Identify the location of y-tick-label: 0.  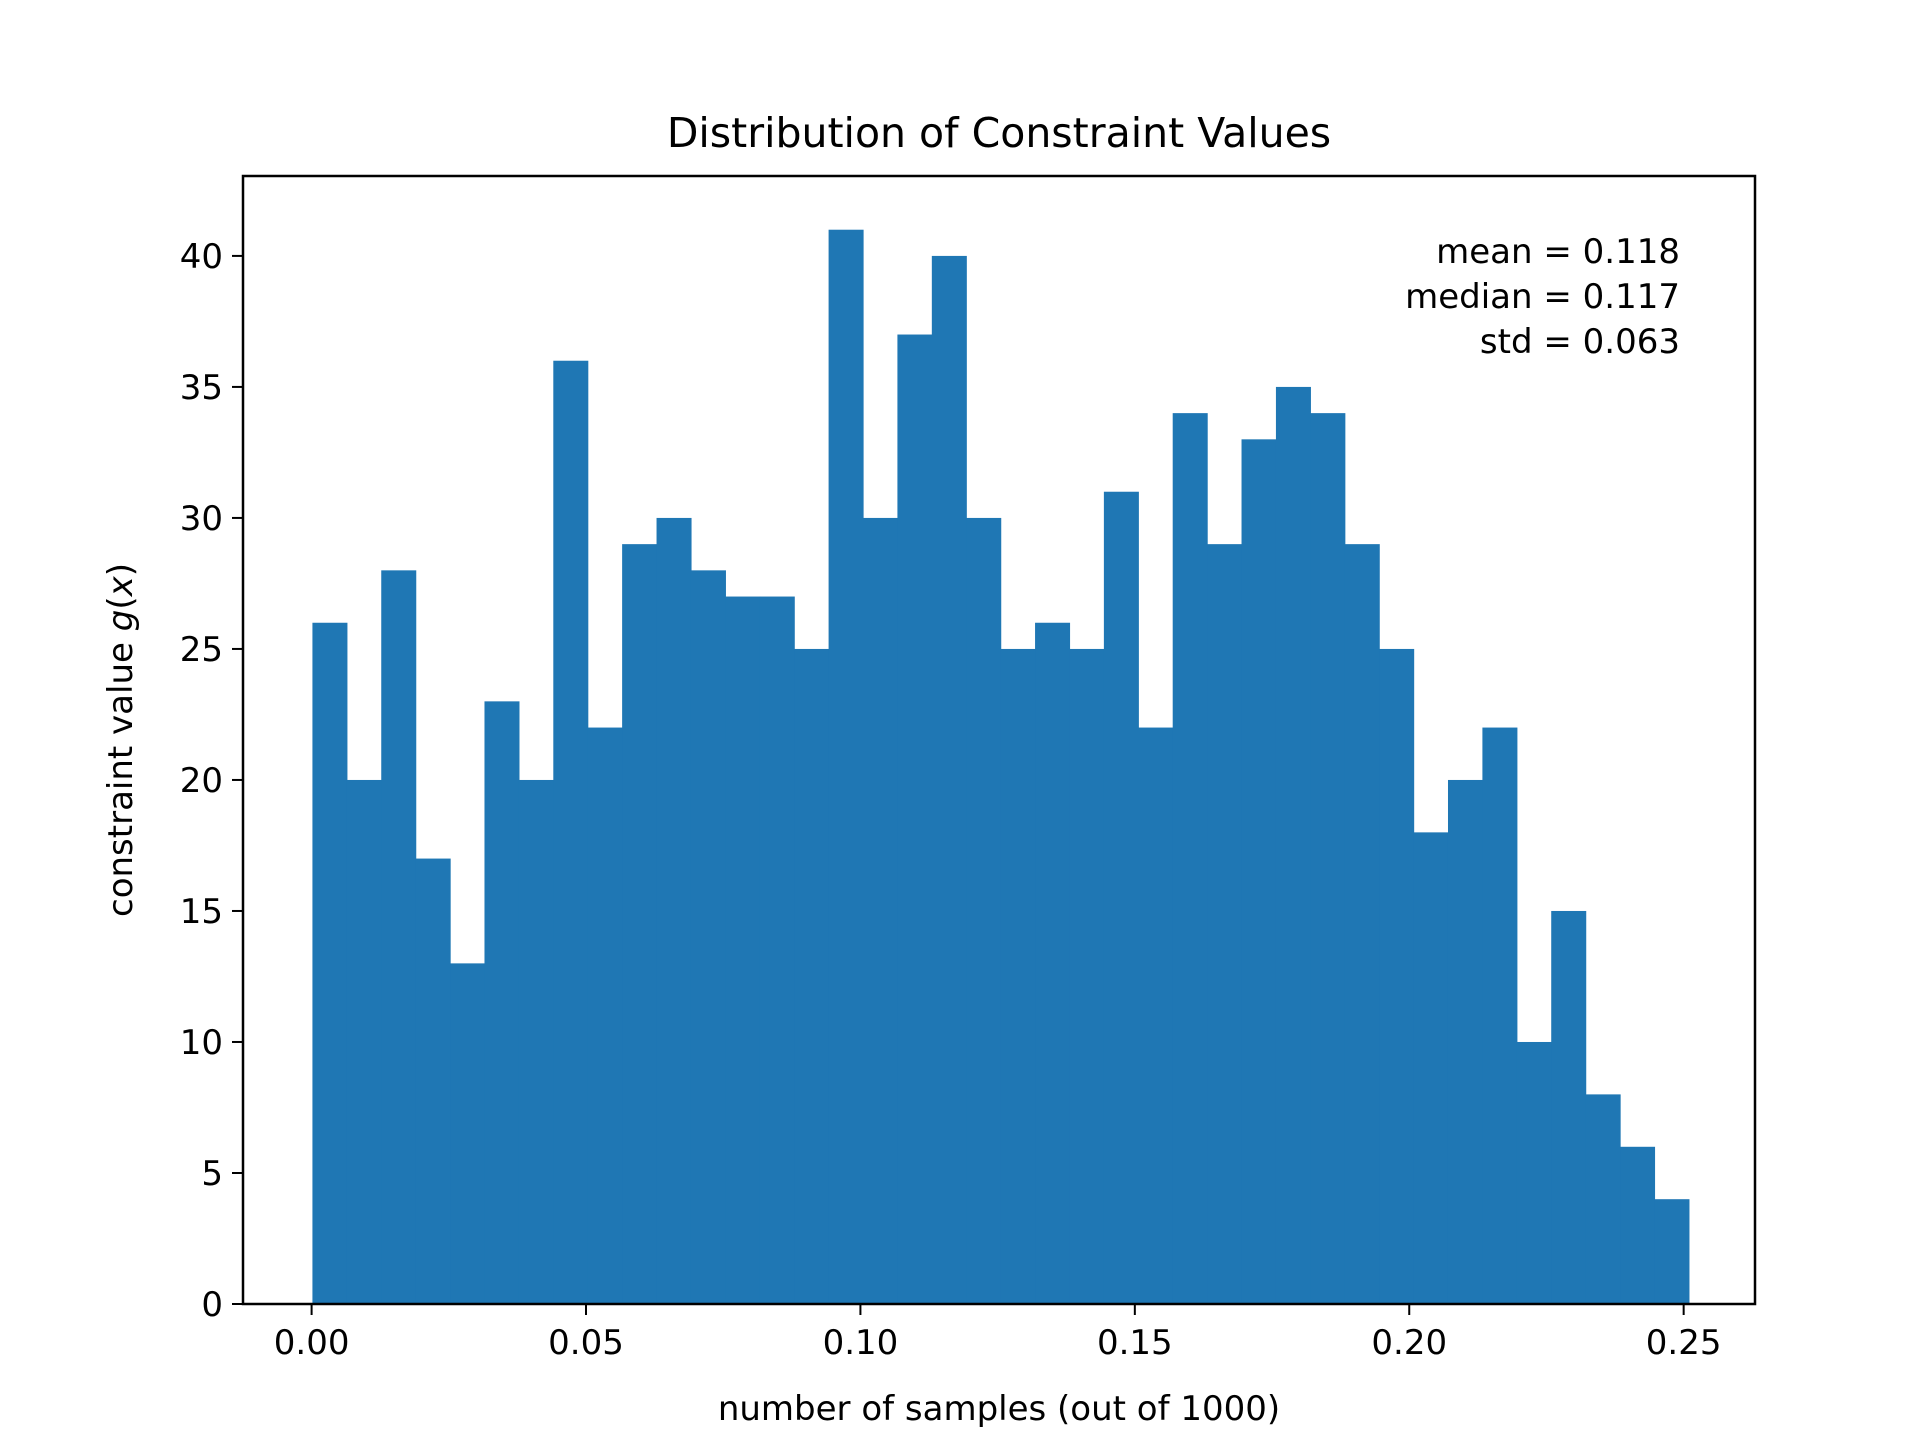
(212, 1305).